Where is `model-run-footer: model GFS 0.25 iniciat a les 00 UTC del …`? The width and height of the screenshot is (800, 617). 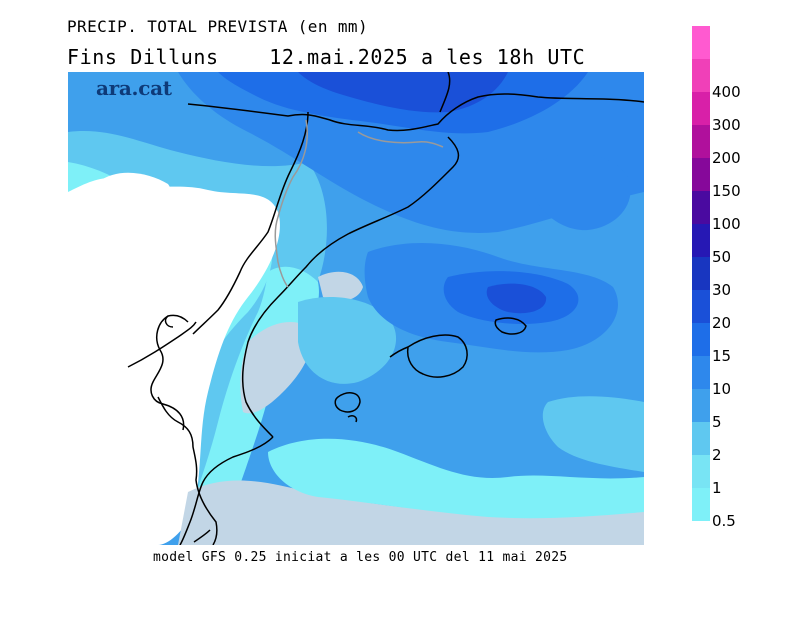 model-run-footer: model GFS 0.25 iniciat a les 00 UTC del … is located at coordinates (360, 557).